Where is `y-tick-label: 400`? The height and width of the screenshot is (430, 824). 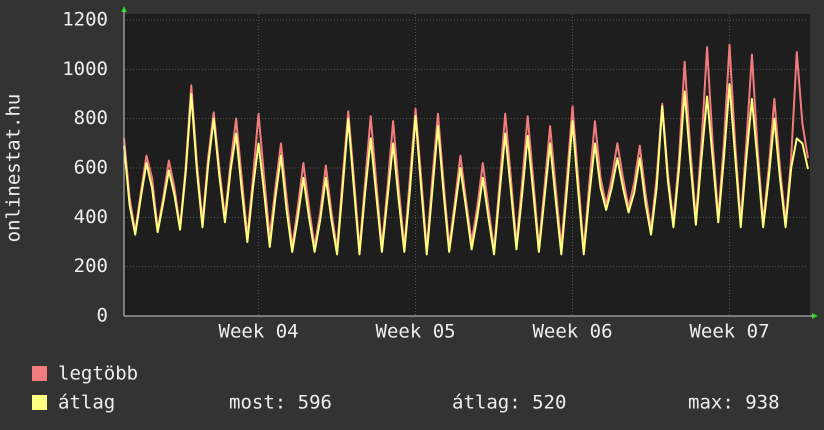
y-tick-label: 400 is located at coordinates (91, 217).